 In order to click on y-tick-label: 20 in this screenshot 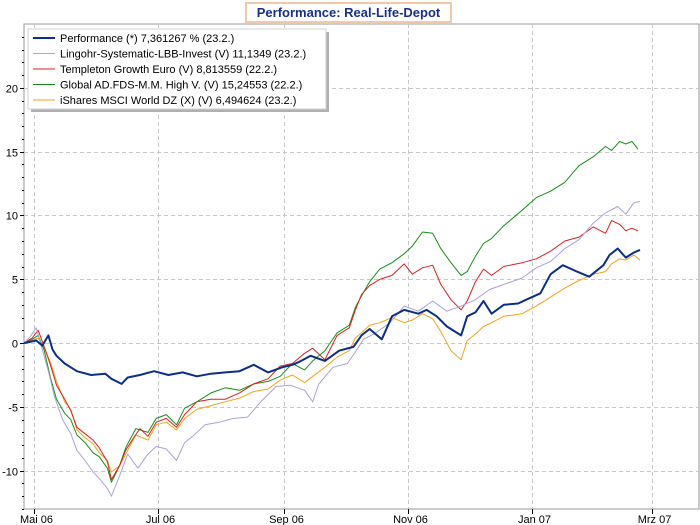, I will do `click(12, 90)`.